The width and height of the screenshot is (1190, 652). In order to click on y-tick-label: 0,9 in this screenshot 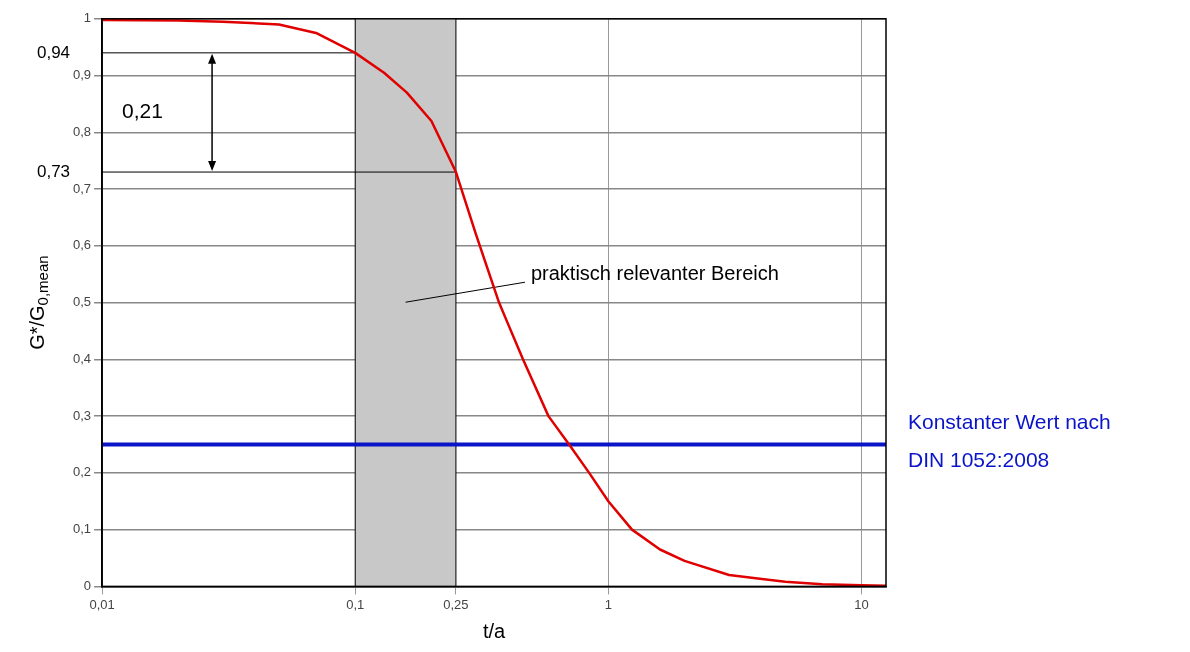, I will do `click(82, 75)`.